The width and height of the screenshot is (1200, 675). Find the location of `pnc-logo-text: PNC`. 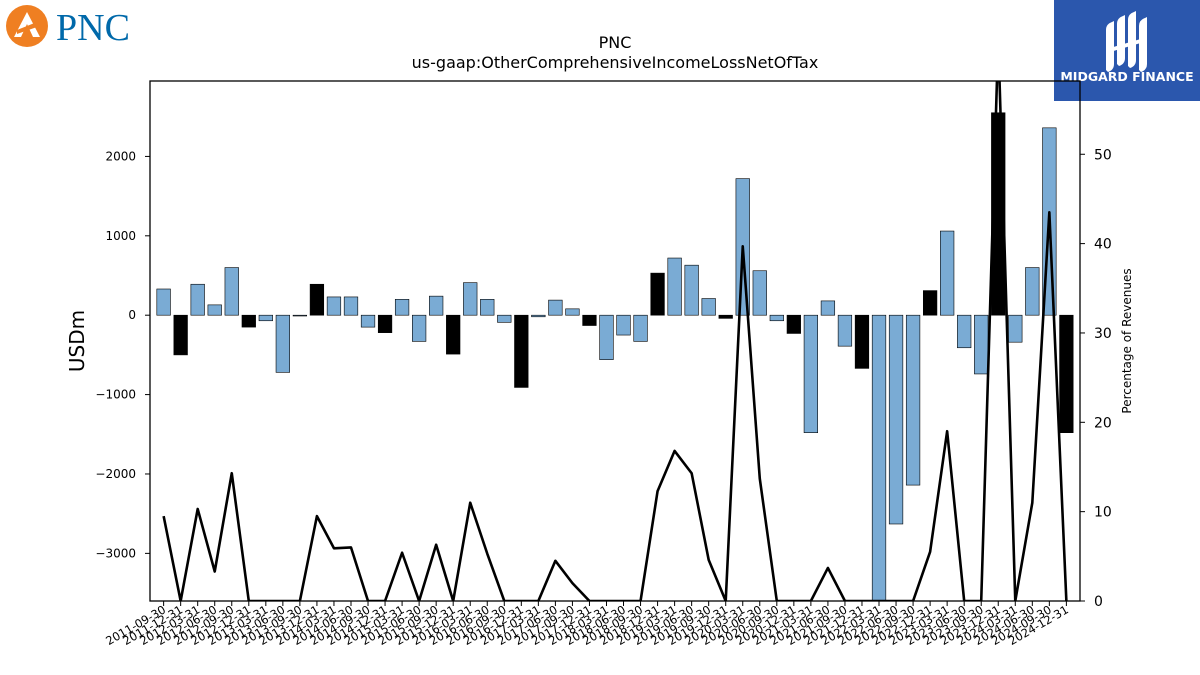

pnc-logo-text: PNC is located at coordinates (93, 28).